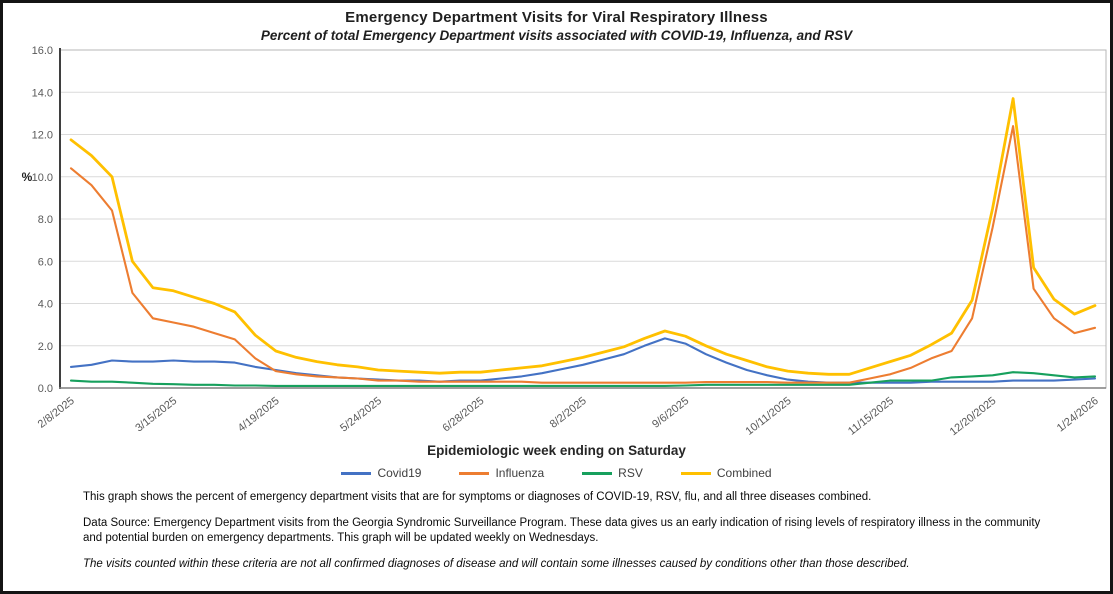 Image resolution: width=1113 pixels, height=594 pixels. I want to click on legend-label: Combined, so click(744, 473).